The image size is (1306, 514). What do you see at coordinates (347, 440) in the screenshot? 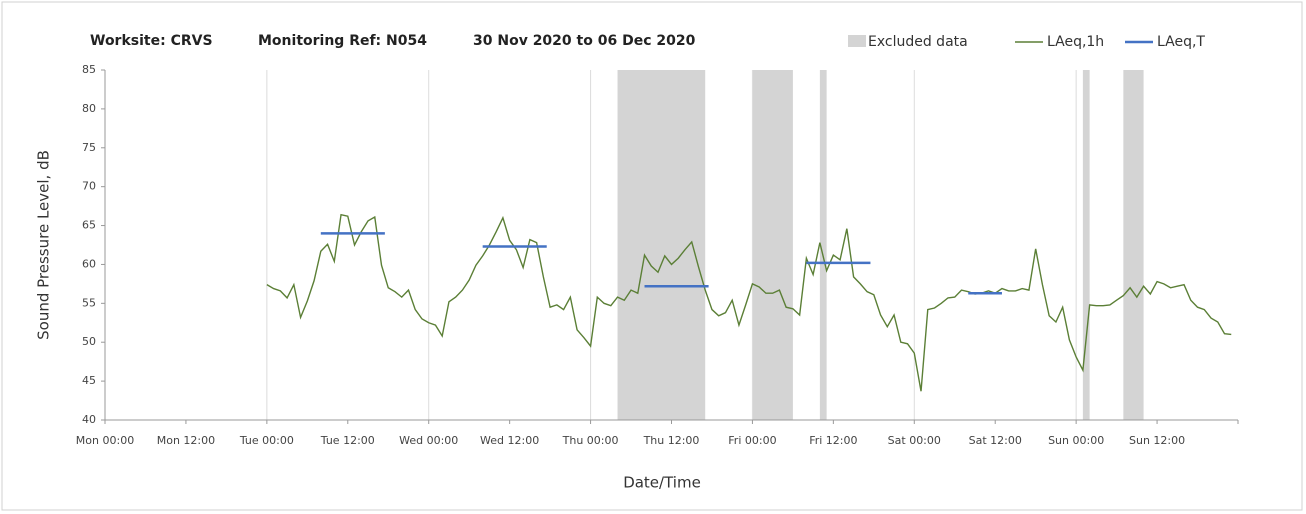
I see `x-tick-label: Tue 12:00` at bounding box center [347, 440].